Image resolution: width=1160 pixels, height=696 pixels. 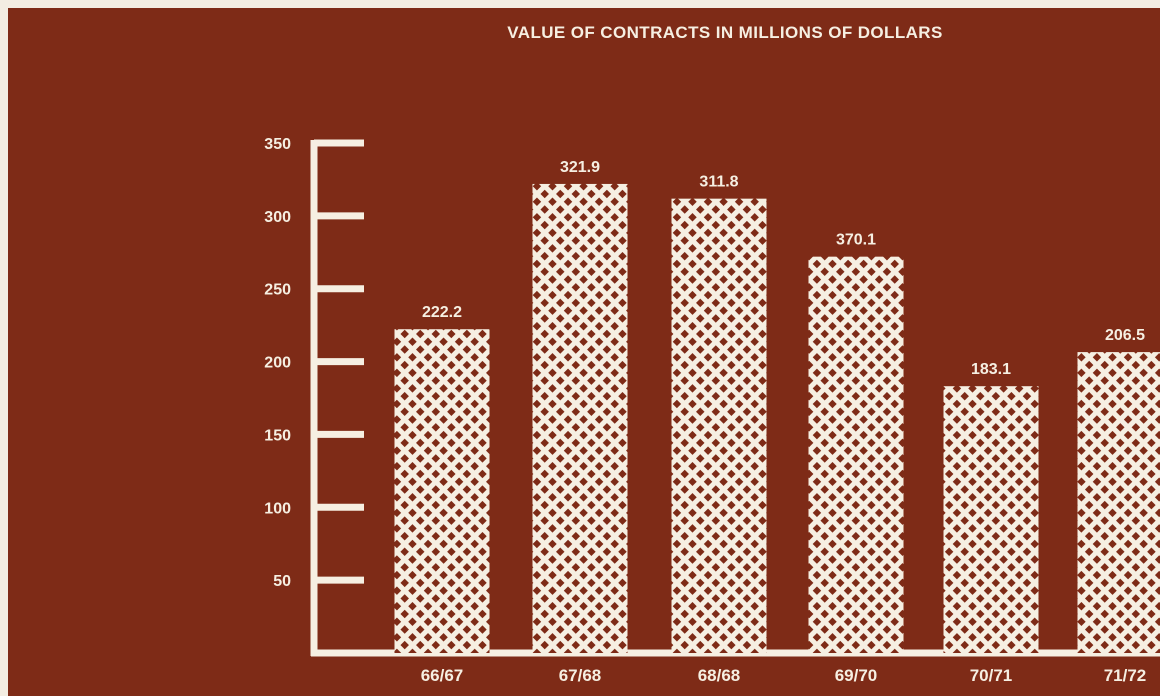 What do you see at coordinates (277, 290) in the screenshot?
I see `y-tick-label: 250` at bounding box center [277, 290].